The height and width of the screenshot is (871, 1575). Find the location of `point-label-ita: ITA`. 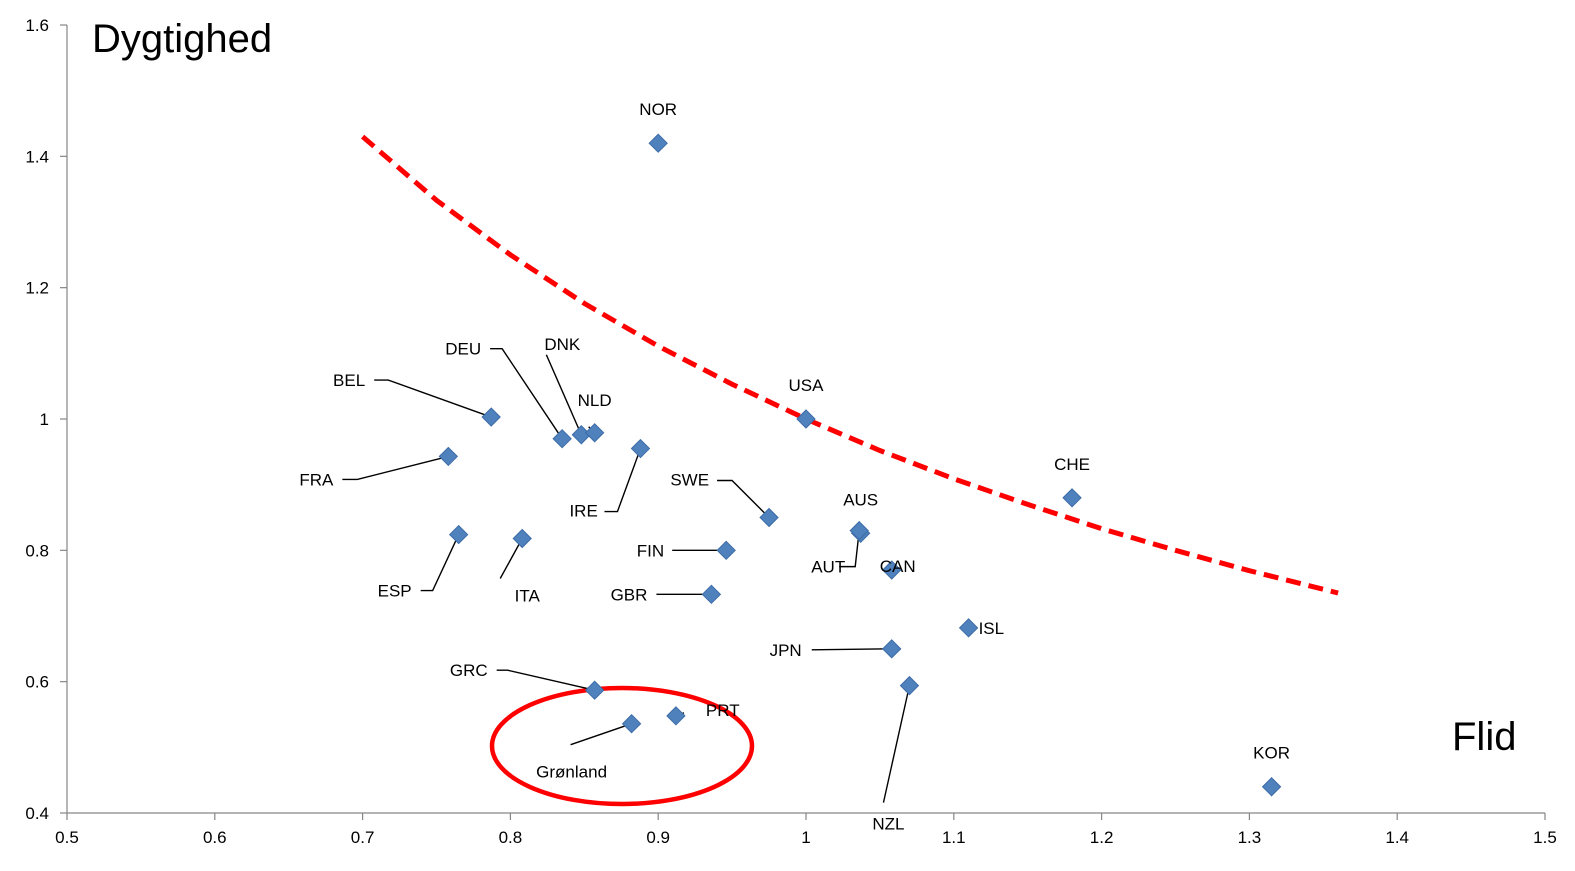

point-label-ita: ITA is located at coordinates (528, 596).